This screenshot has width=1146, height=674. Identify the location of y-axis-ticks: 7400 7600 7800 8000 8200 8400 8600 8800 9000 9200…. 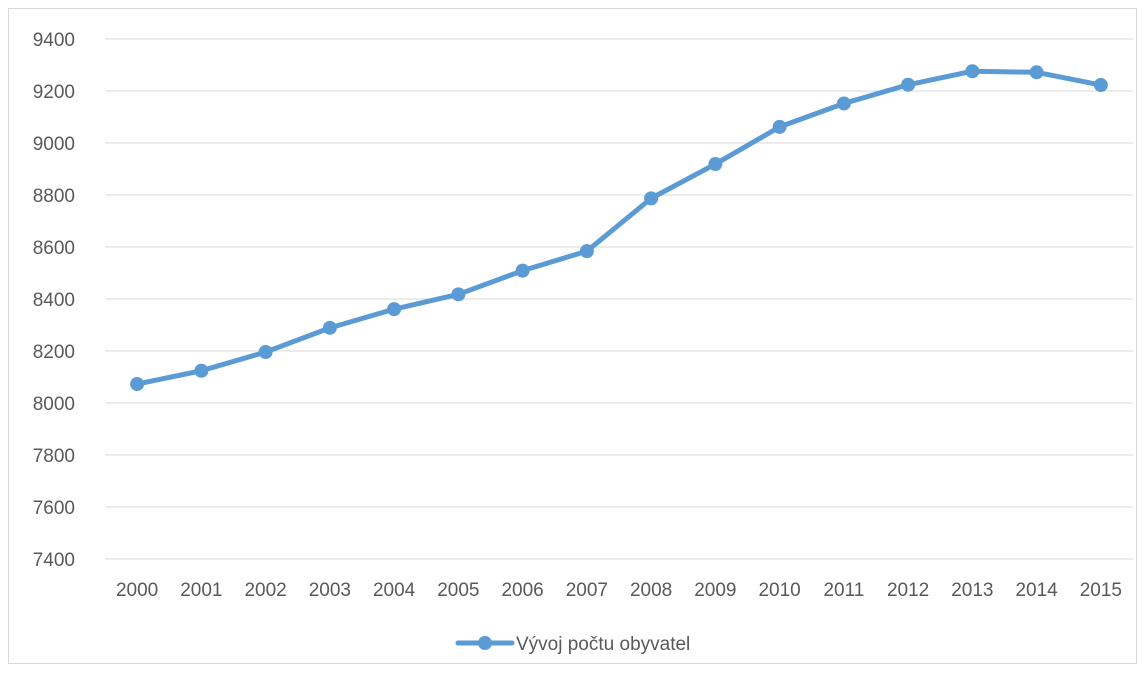
(54, 300).